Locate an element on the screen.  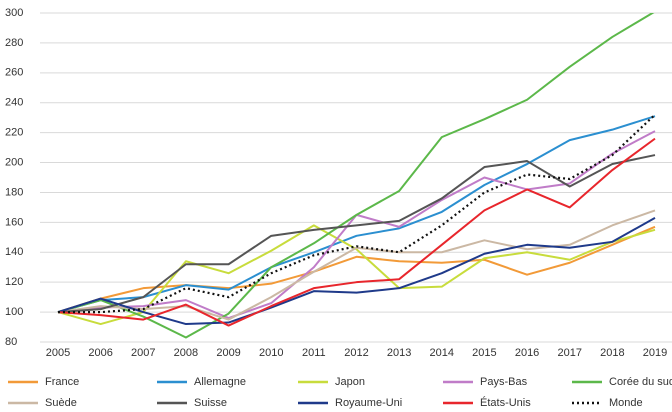
legend-label: France is located at coordinates (62, 382).